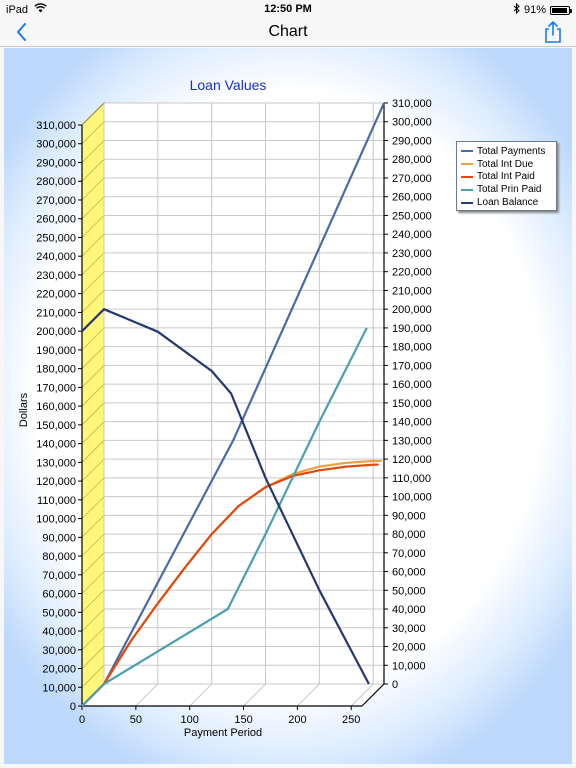  Describe the element at coordinates (412, 141) in the screenshot. I see `right-y-tick-label: 290,000` at that location.